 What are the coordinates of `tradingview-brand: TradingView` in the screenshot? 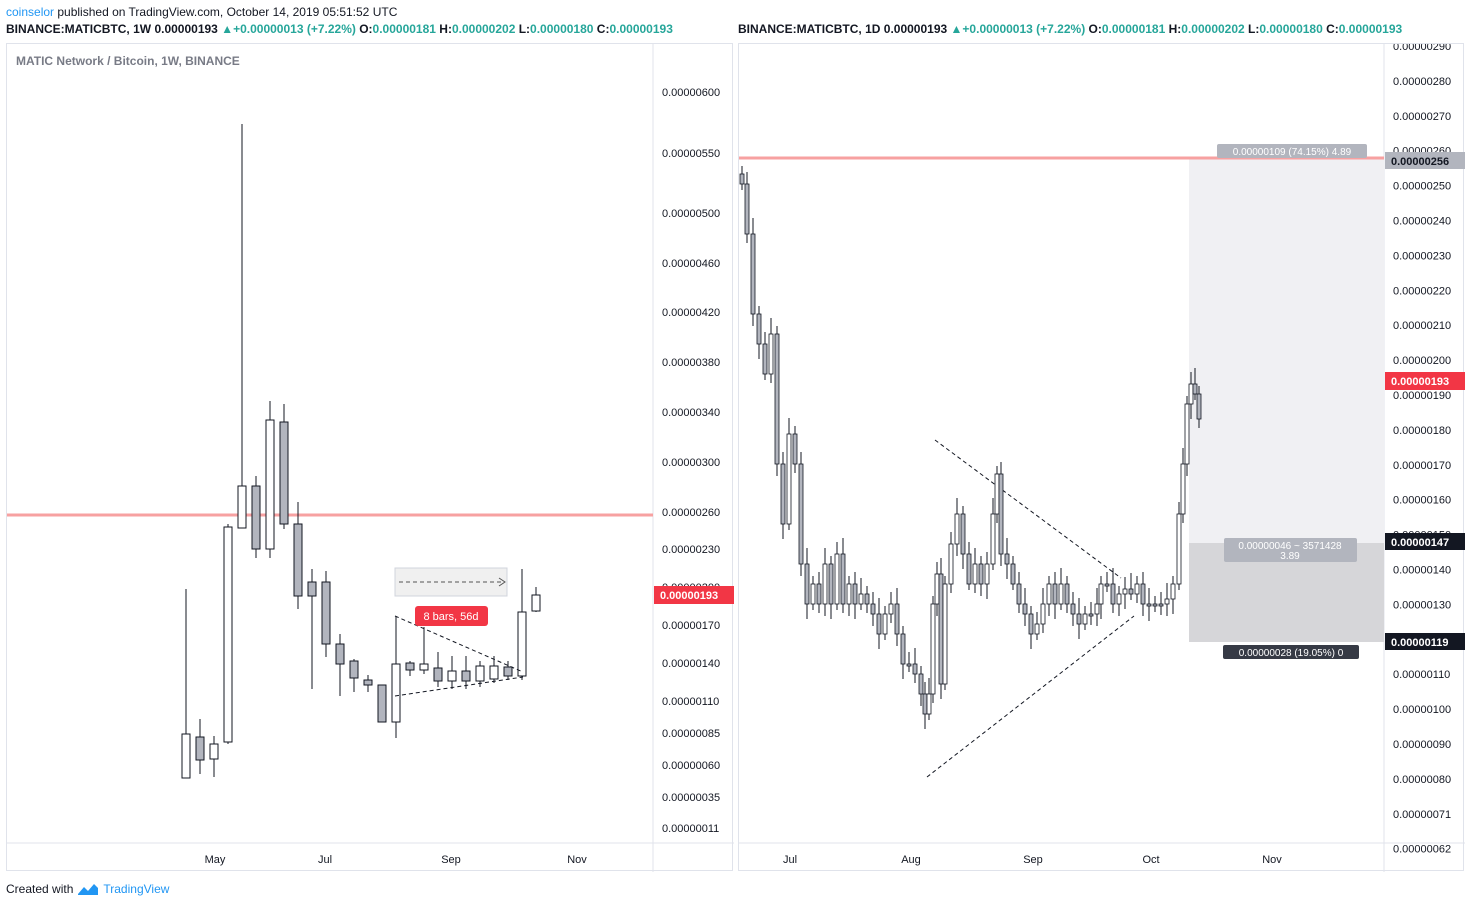 It's located at (136, 889).